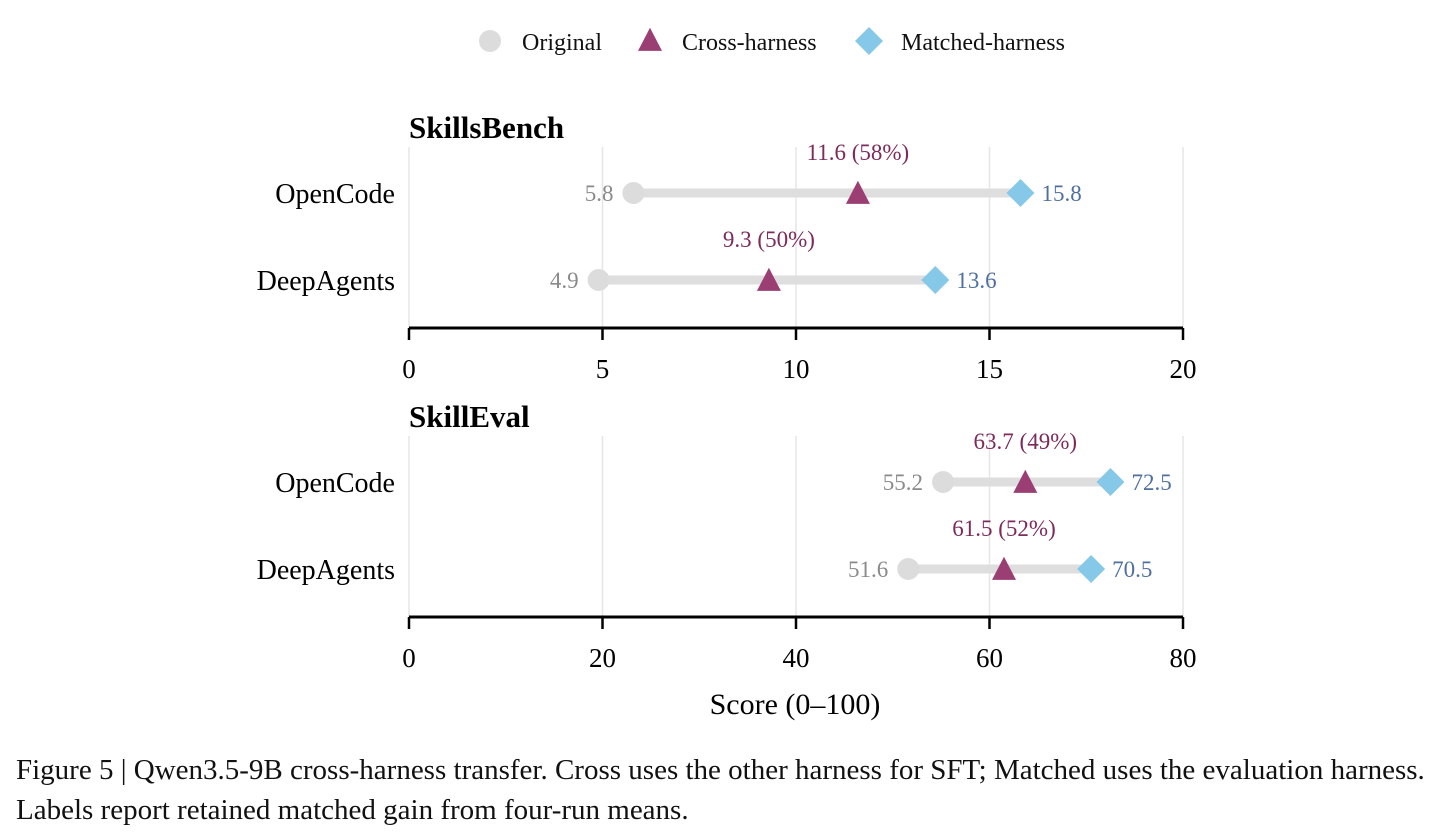 Image resolution: width=1442 pixels, height=838 pixels. I want to click on legend-marker-circle, so click(490, 41).